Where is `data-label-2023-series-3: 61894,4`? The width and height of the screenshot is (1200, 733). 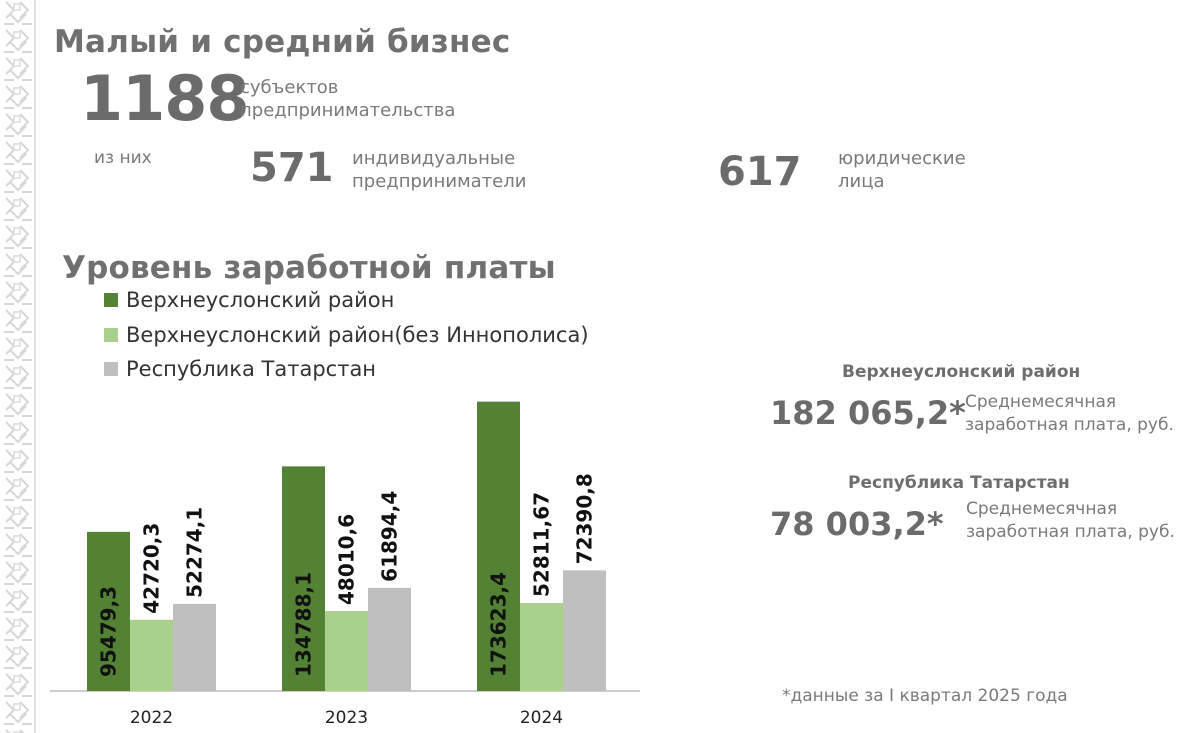
data-label-2023-series-3: 61894,4 is located at coordinates (390, 536).